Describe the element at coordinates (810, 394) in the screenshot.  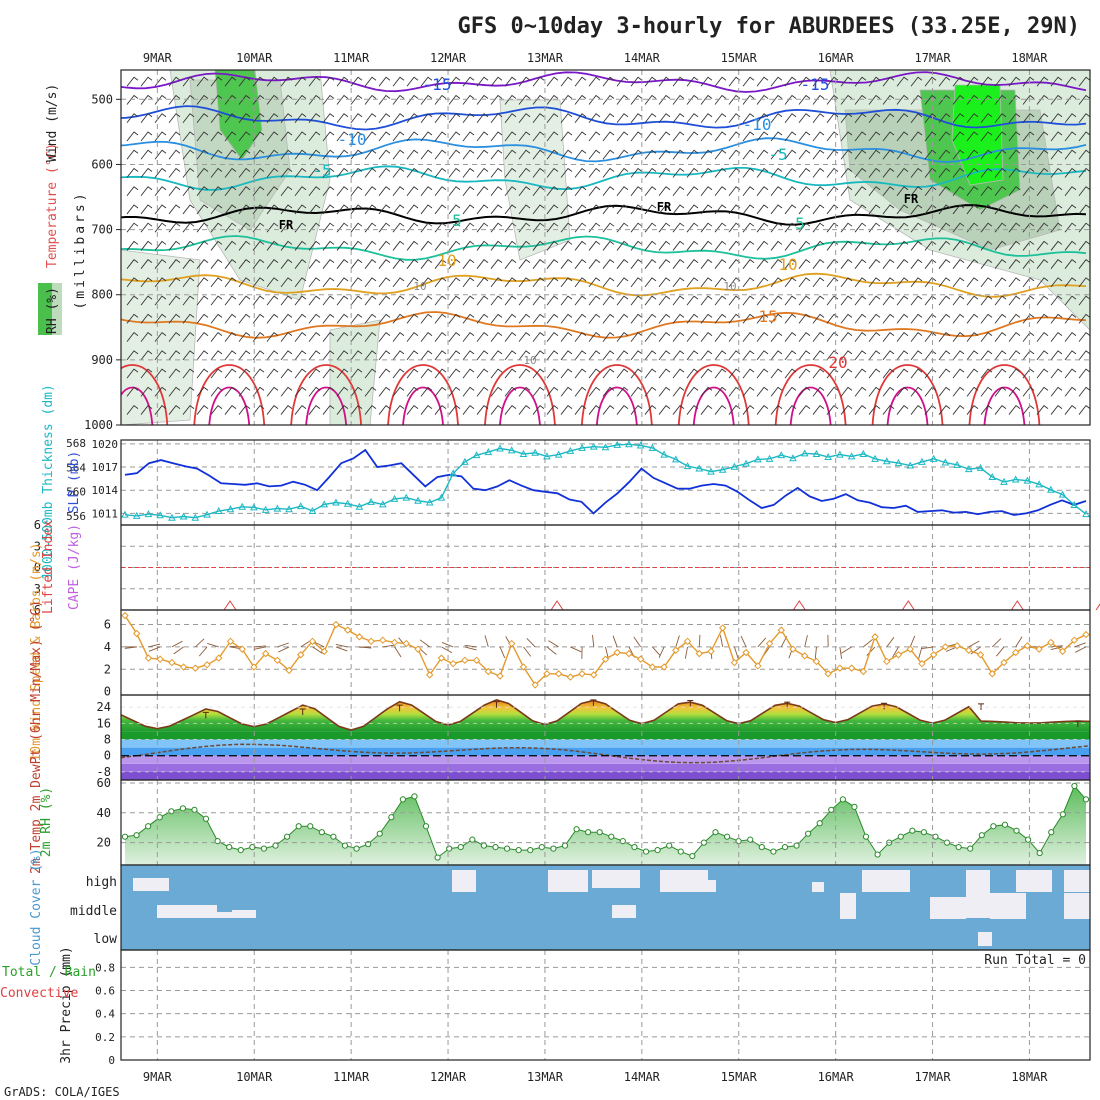
I see `warm-isotherm-loop` at that location.